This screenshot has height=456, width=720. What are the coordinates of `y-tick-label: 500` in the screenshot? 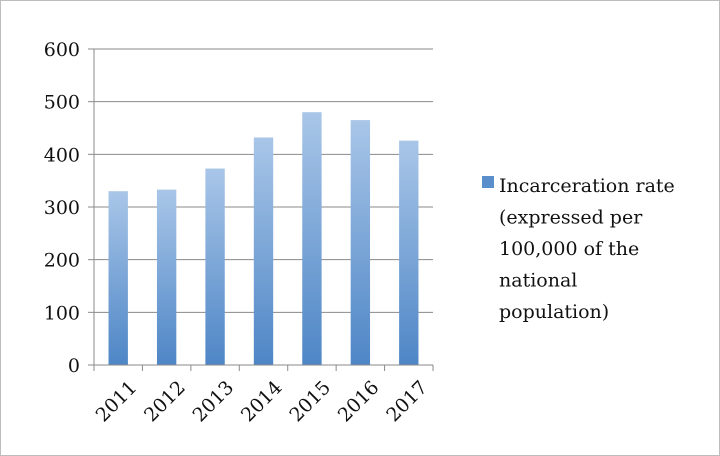 It's located at (62, 103).